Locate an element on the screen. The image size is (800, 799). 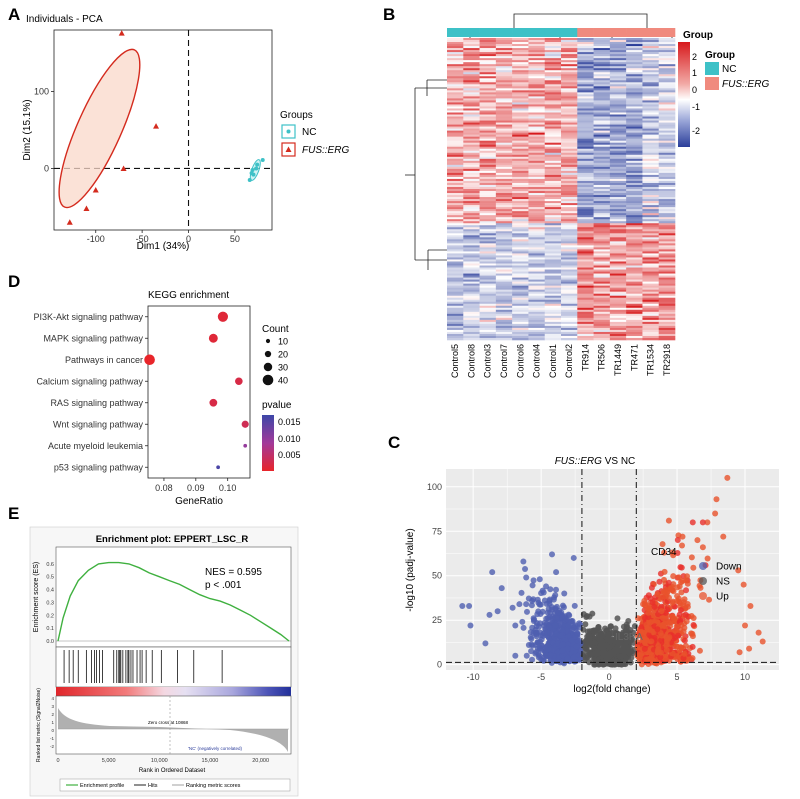
volcano-y-label: -log10 (padj-value) is located at coordinates (410, 569).